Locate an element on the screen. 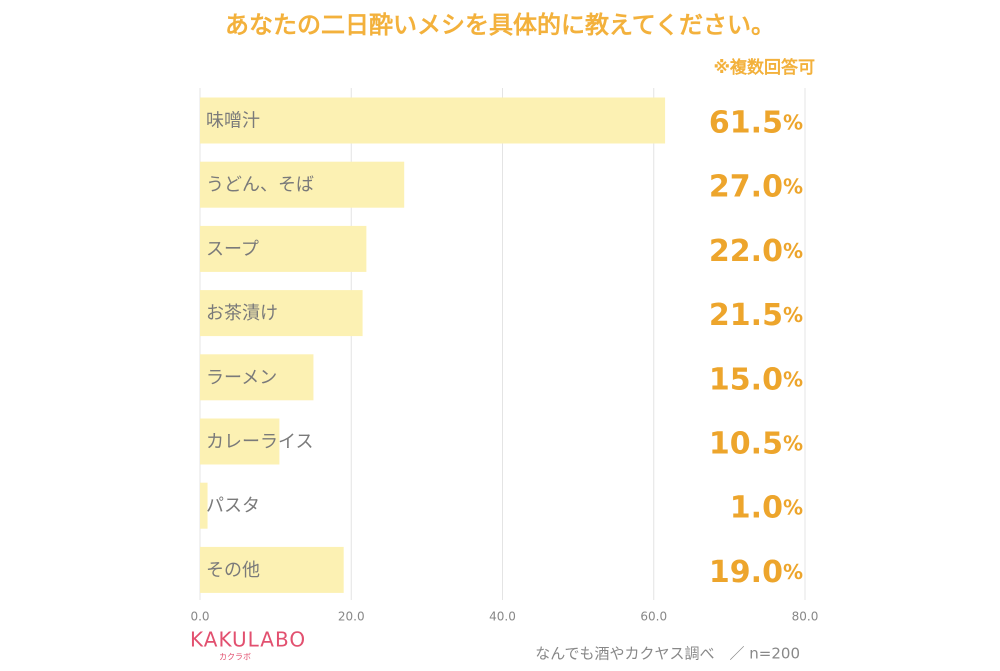 The height and width of the screenshot is (671, 1000). x-tick-label: 0.0 is located at coordinates (199, 617).